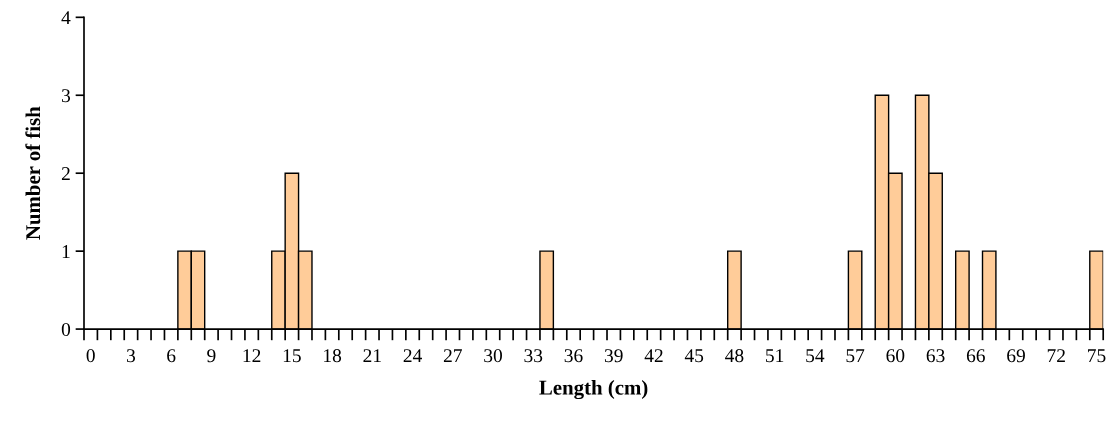 The height and width of the screenshot is (433, 1120). What do you see at coordinates (66, 96) in the screenshot?
I see `y-tick-label: 3` at bounding box center [66, 96].